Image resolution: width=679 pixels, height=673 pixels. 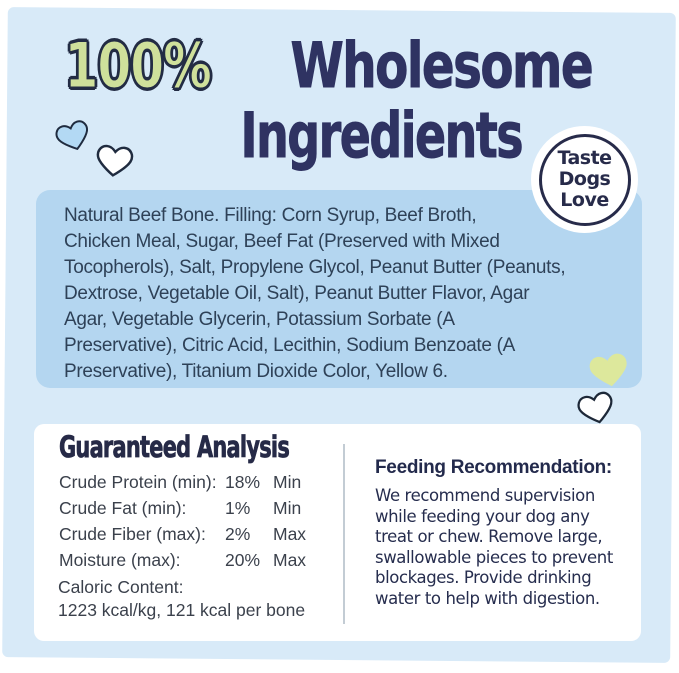 What do you see at coordinates (489, 536) in the screenshot?
I see `feeding-line: treat or chew. Remove large,` at bounding box center [489, 536].